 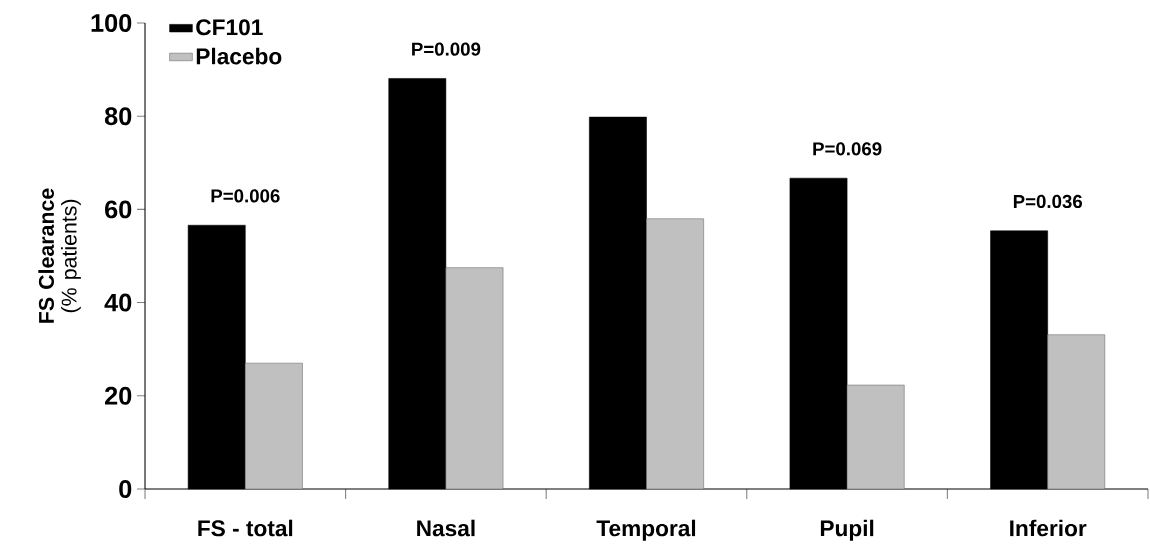 What do you see at coordinates (118, 209) in the screenshot?
I see `y-tick-label: 60` at bounding box center [118, 209].